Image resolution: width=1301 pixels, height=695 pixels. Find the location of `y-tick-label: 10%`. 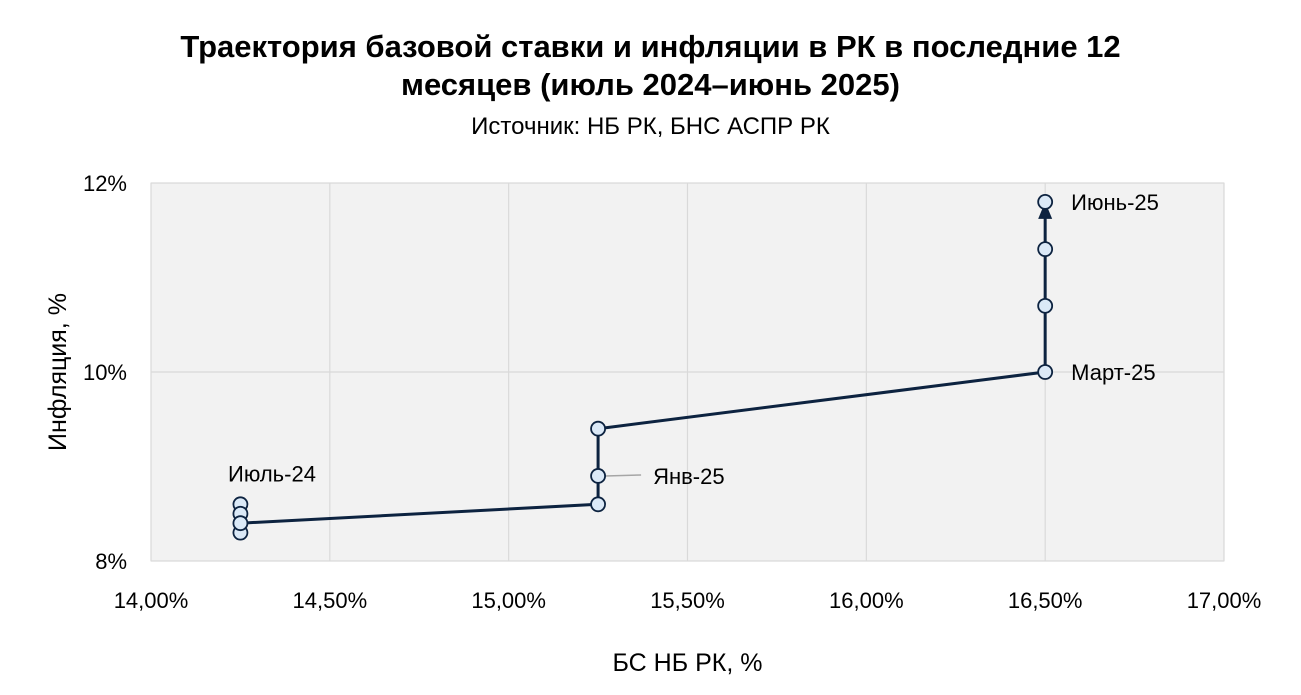

y-tick-label: 10% is located at coordinates (105, 372).